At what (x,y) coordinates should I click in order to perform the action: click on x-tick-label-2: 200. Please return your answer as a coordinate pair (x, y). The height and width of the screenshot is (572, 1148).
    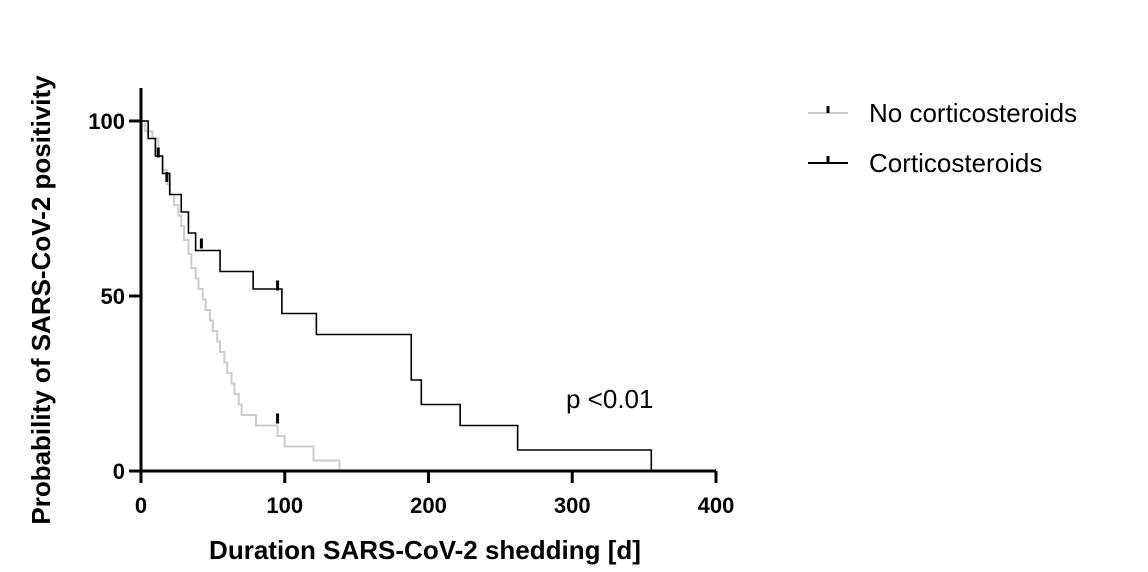
    Looking at the image, I should click on (428, 505).